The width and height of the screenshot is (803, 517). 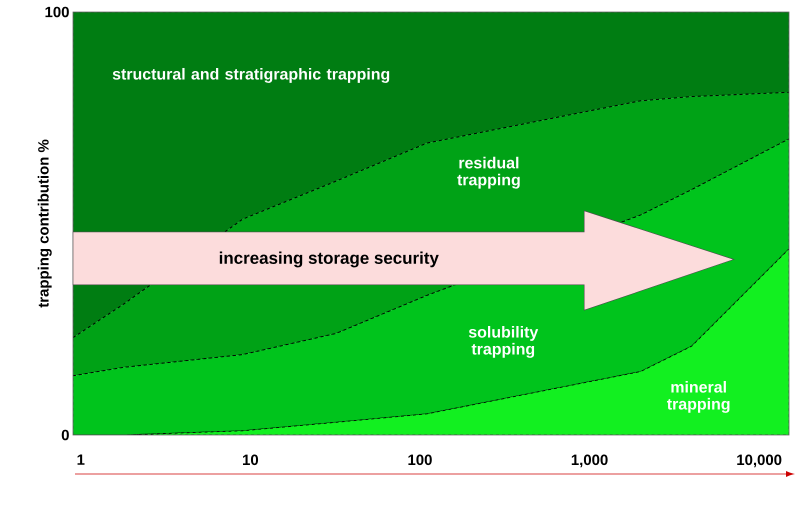 I want to click on y-tick-label: 0, so click(x=65, y=435).